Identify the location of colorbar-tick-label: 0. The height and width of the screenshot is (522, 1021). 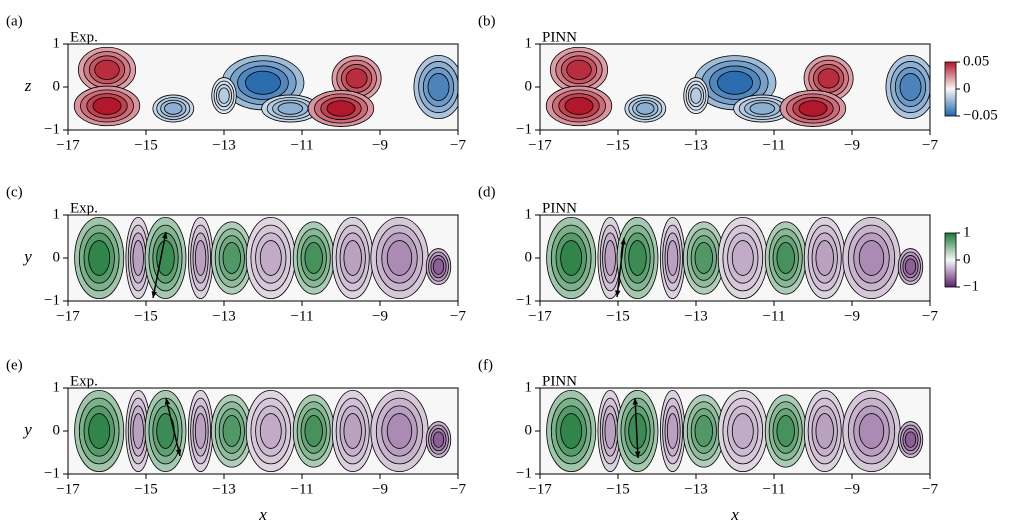
(967, 88).